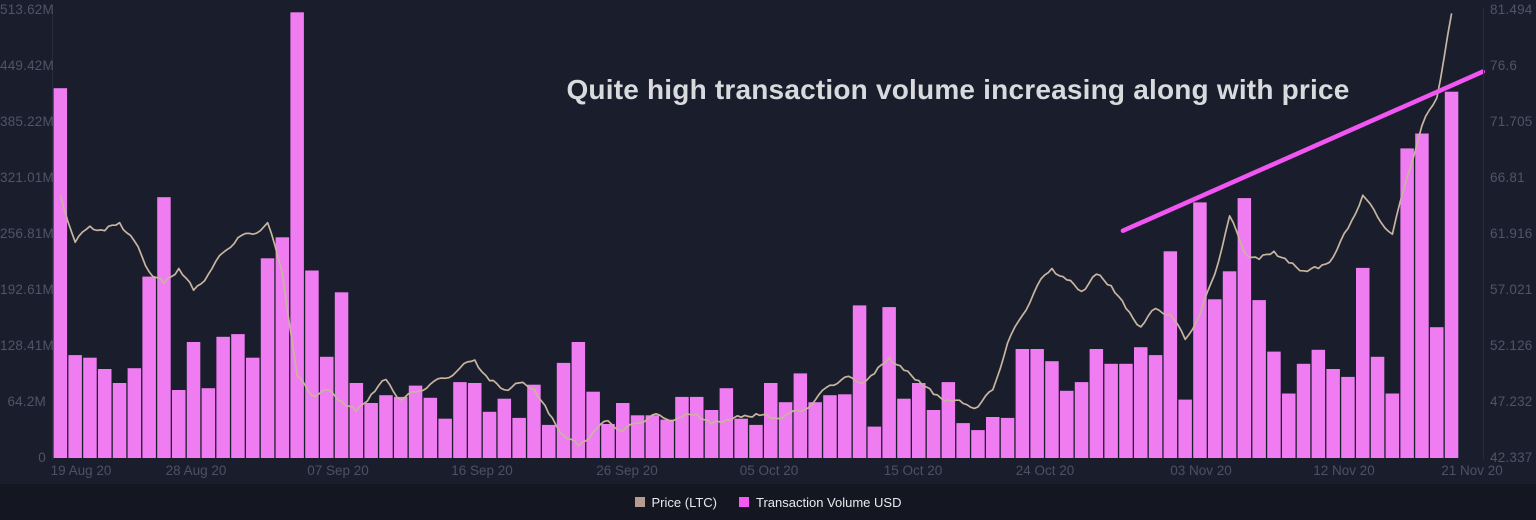 Image resolution: width=1536 pixels, height=520 pixels. What do you see at coordinates (27, 233) in the screenshot?
I see `volume-axis-tick: 256.81M` at bounding box center [27, 233].